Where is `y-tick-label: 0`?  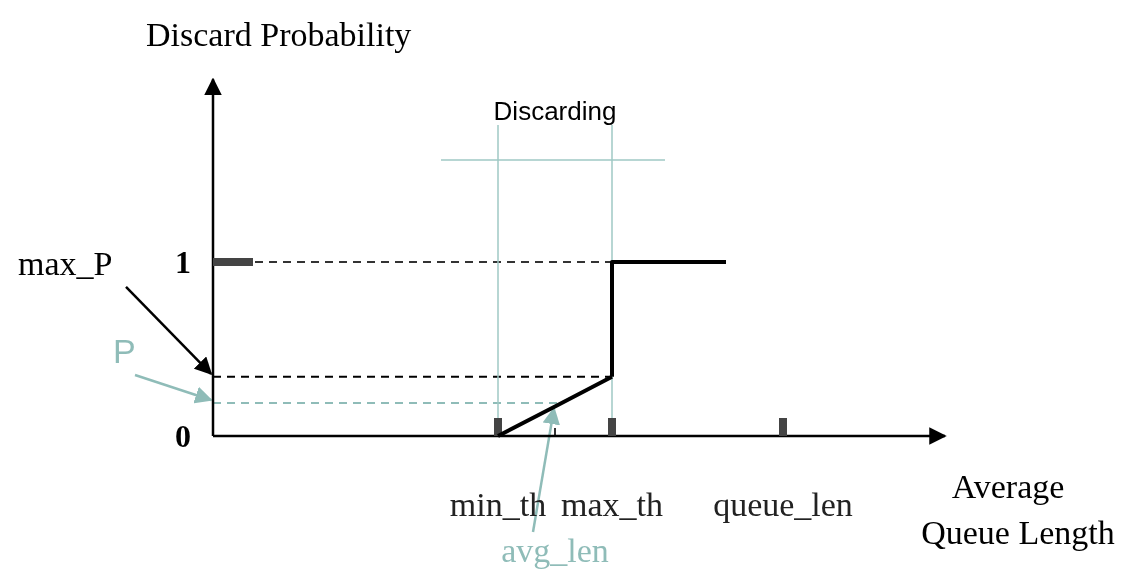
y-tick-label: 0 is located at coordinates (183, 436).